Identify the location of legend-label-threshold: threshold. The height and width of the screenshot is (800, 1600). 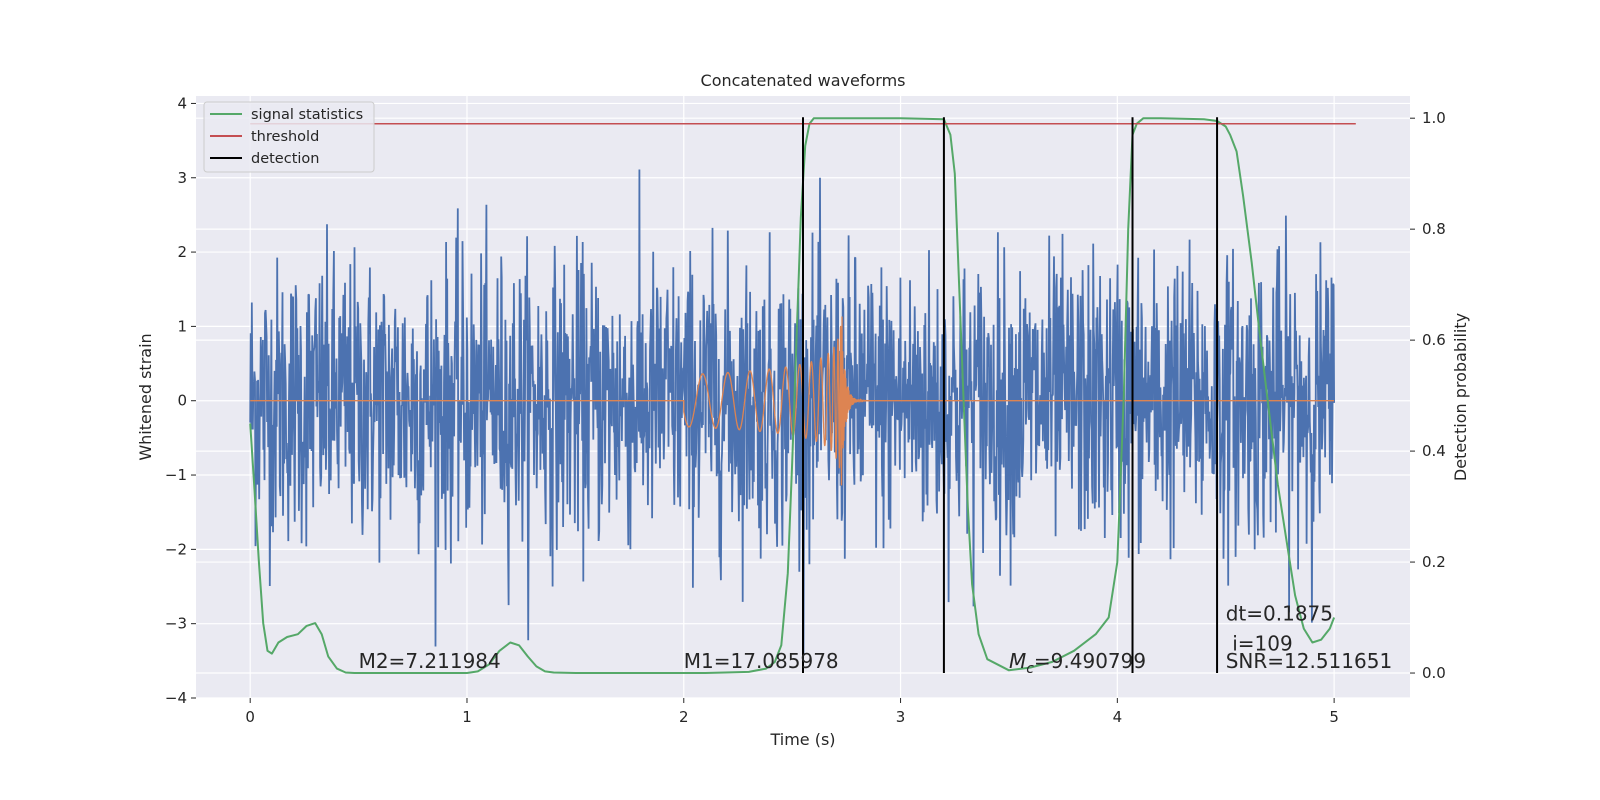
(285, 137).